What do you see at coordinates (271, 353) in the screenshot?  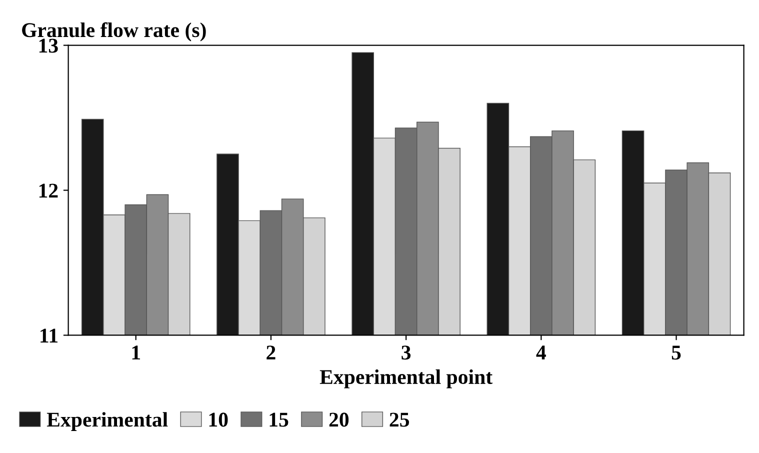 I see `x-tick-label: 2` at bounding box center [271, 353].